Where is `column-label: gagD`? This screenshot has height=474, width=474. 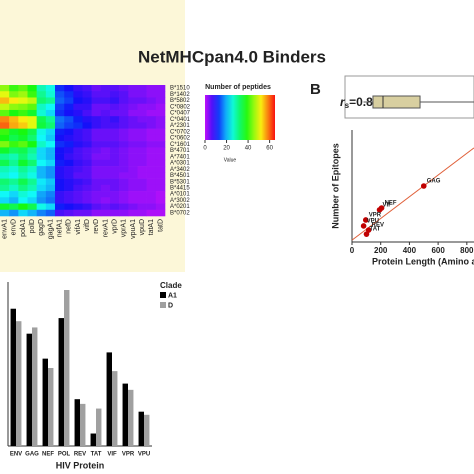
column-label: gagD is located at coordinates (41, 227).